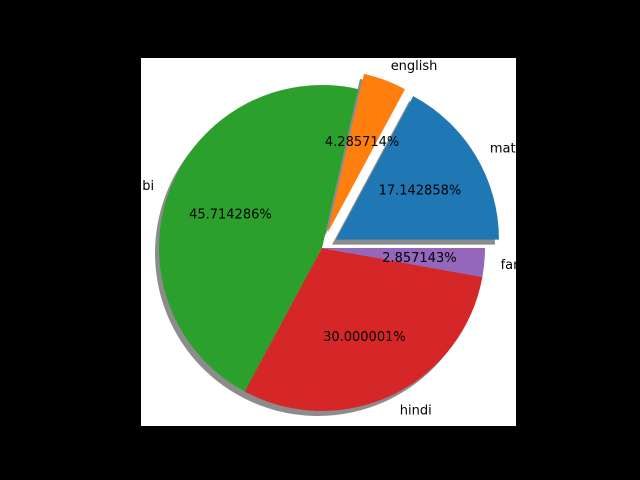 This screenshot has width=640, height=480. I want to click on slice-percent-label: 30.000001%, so click(364, 337).